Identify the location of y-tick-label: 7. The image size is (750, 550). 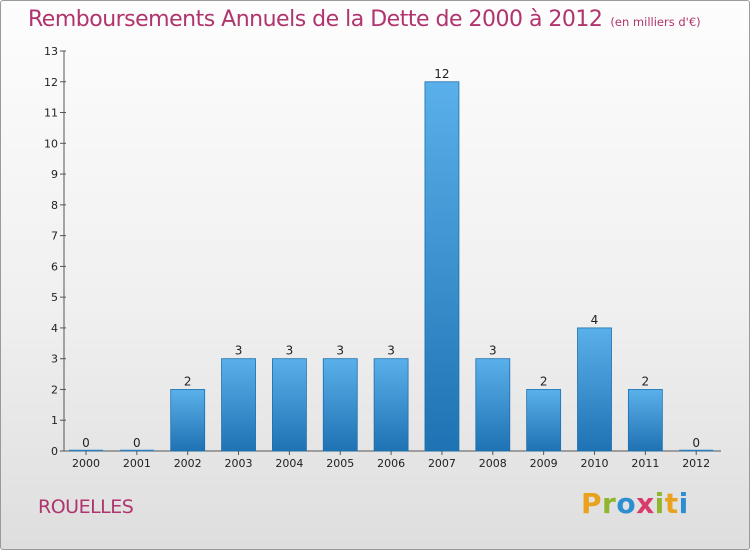
(54, 236).